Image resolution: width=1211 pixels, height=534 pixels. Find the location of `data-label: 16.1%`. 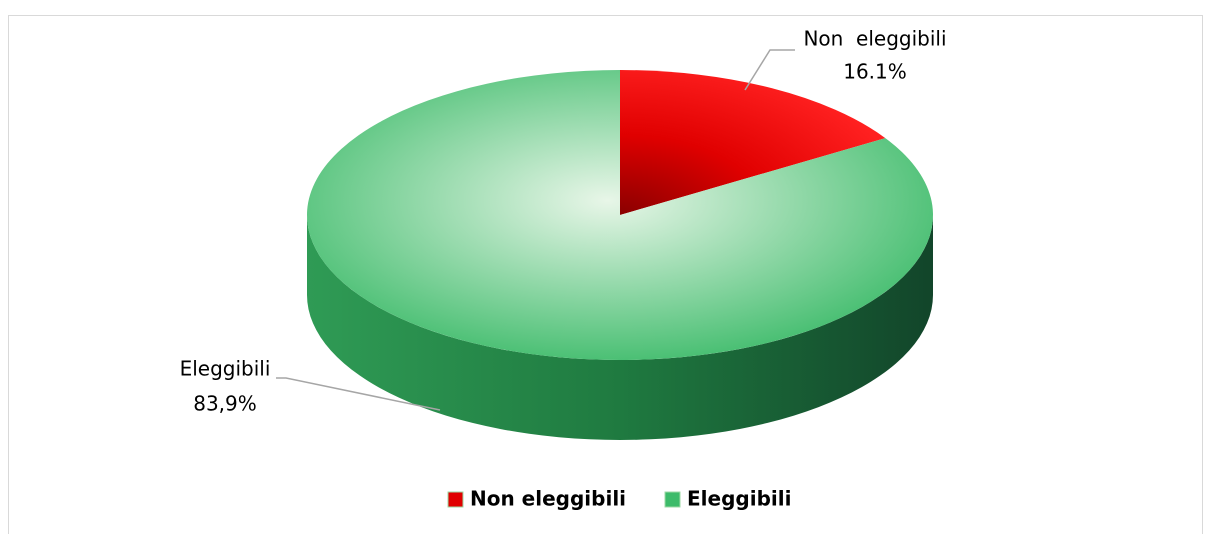

data-label: 16.1% is located at coordinates (875, 72).